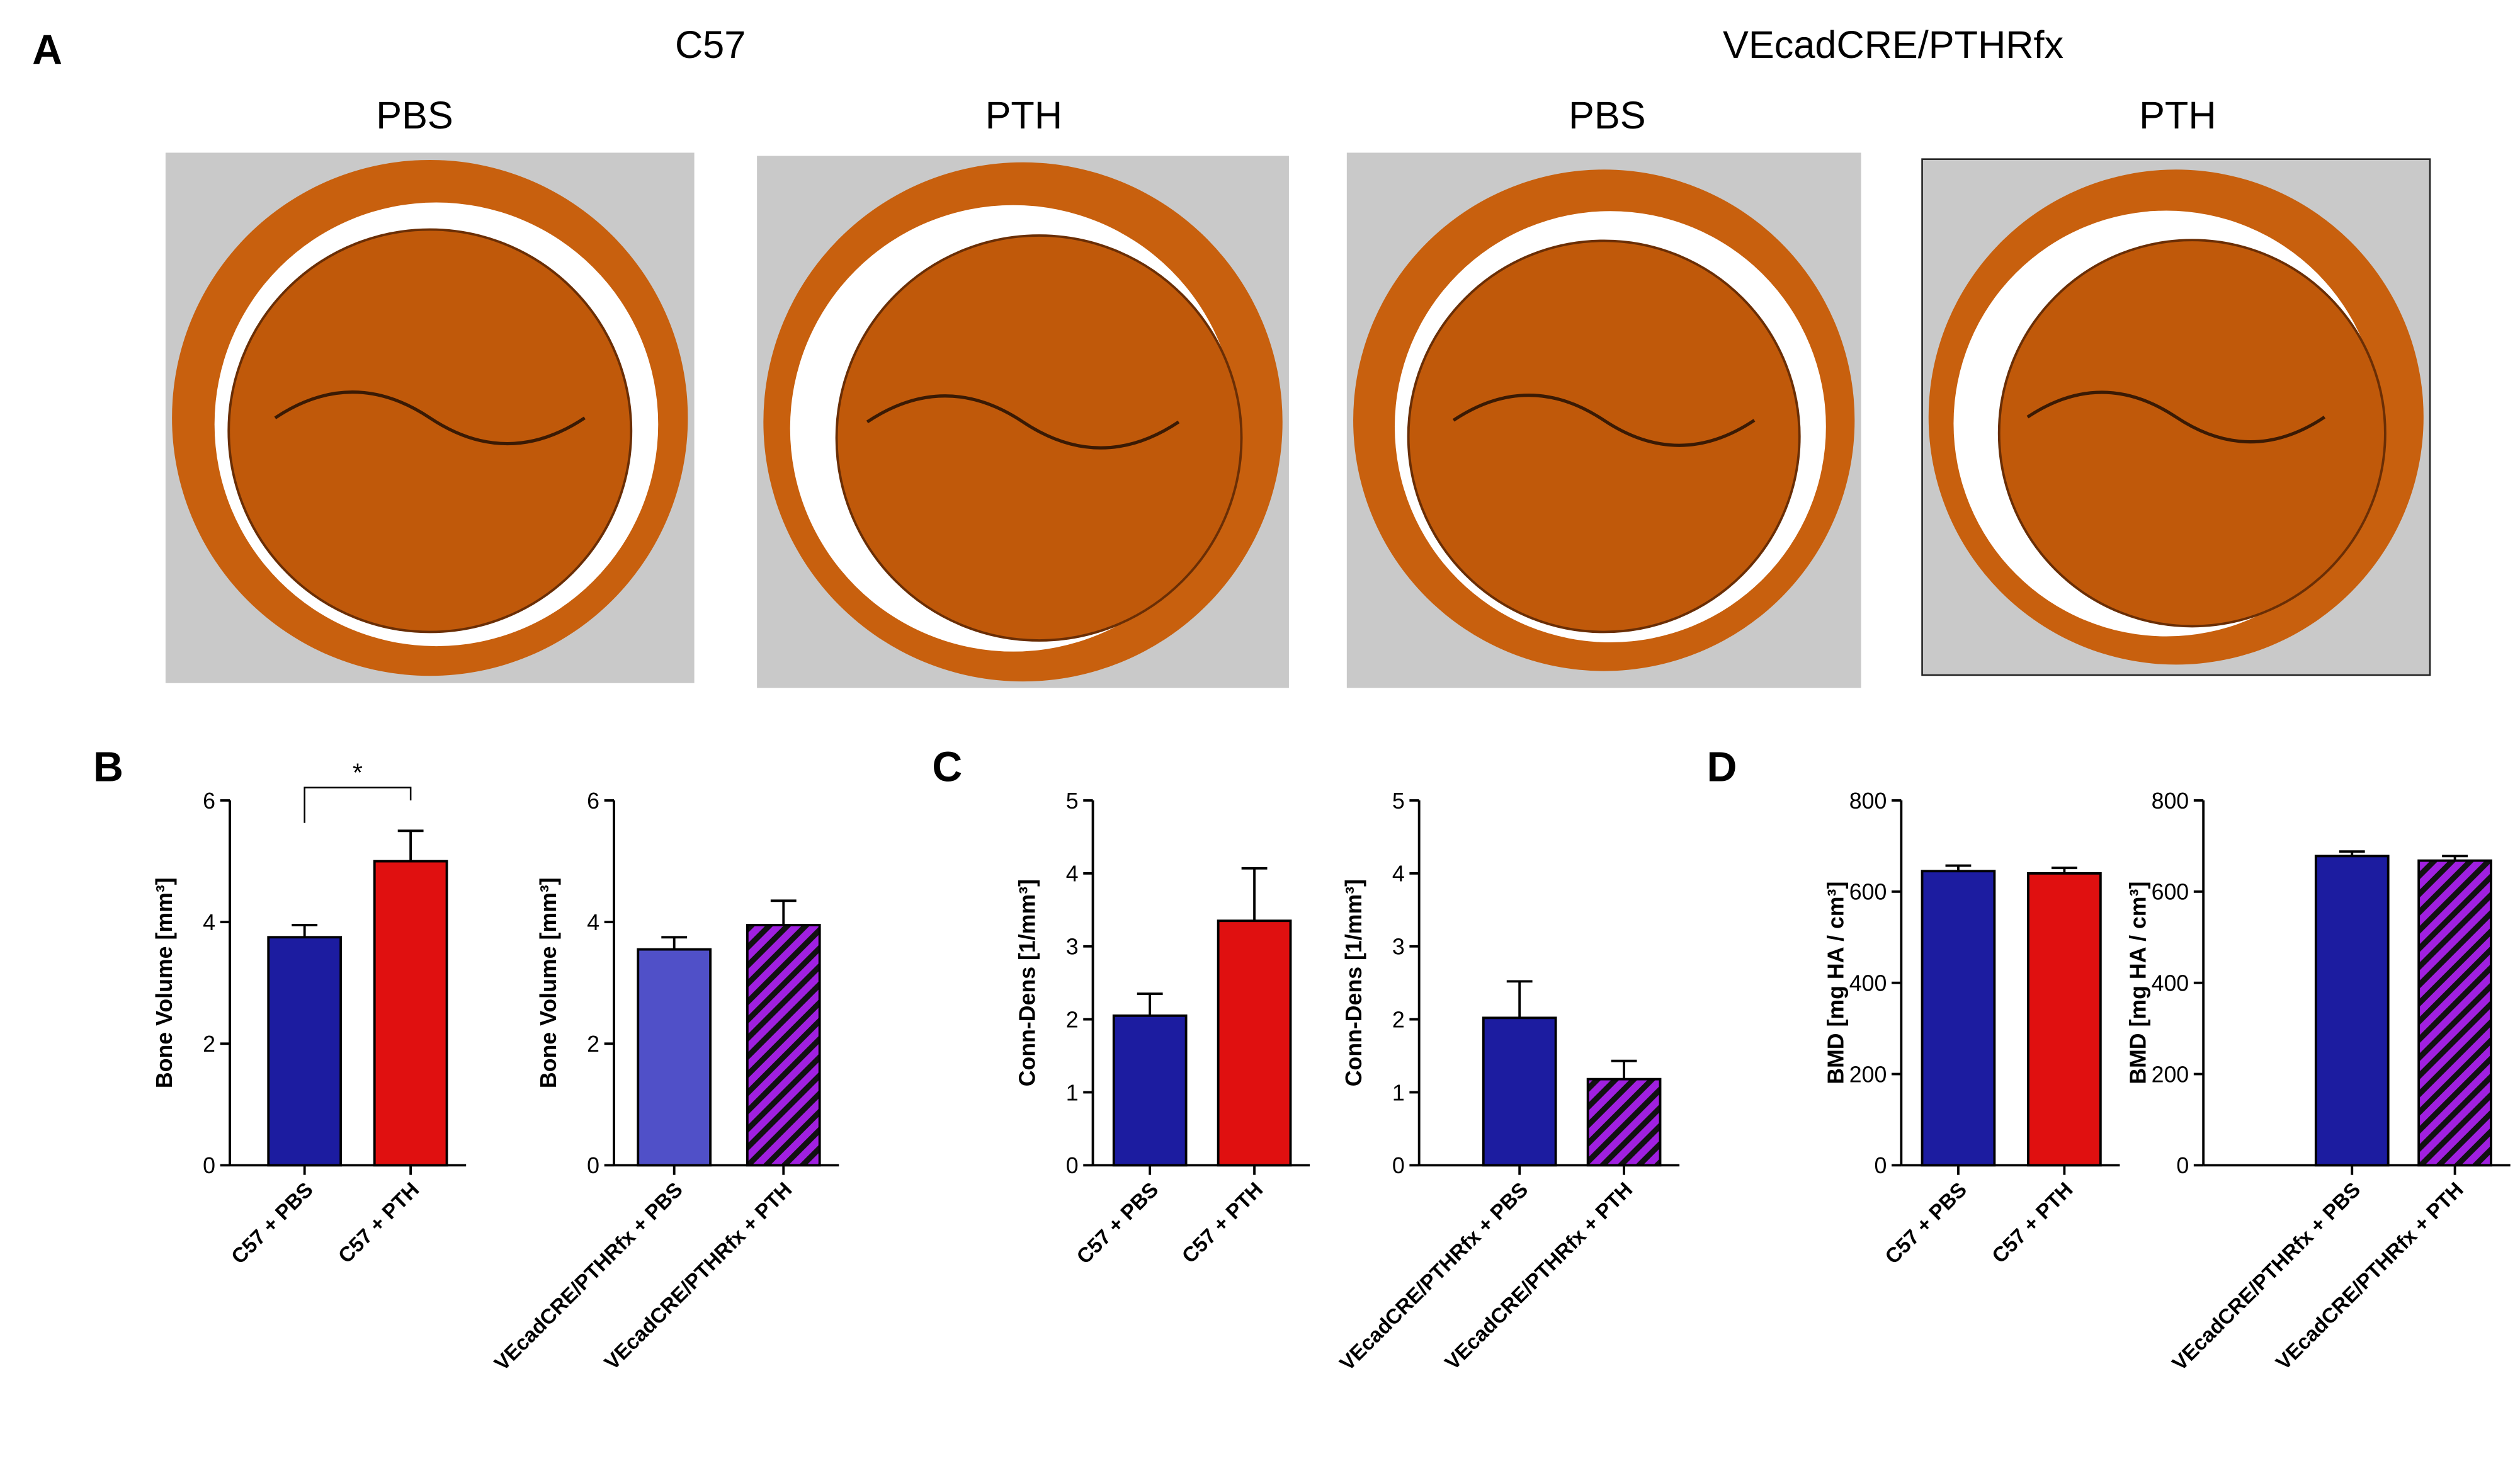 Image resolution: width=2520 pixels, height=1461 pixels. Describe the element at coordinates (358, 772) in the screenshot. I see `significance-label: *` at that location.